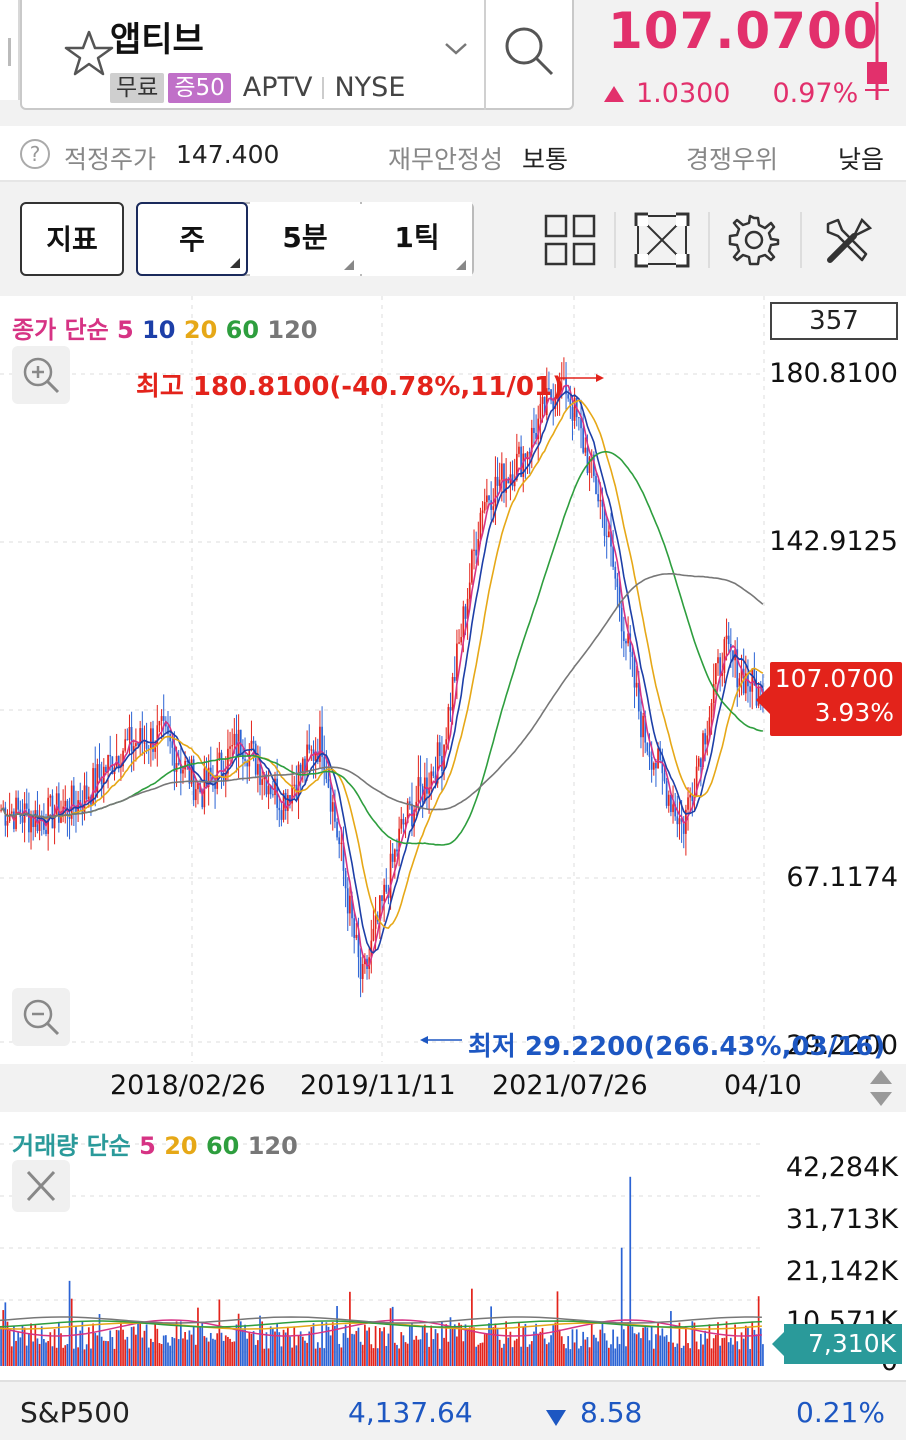 This screenshot has height=1440, width=906. I want to click on chevron-down-icon, so click(456, 48).